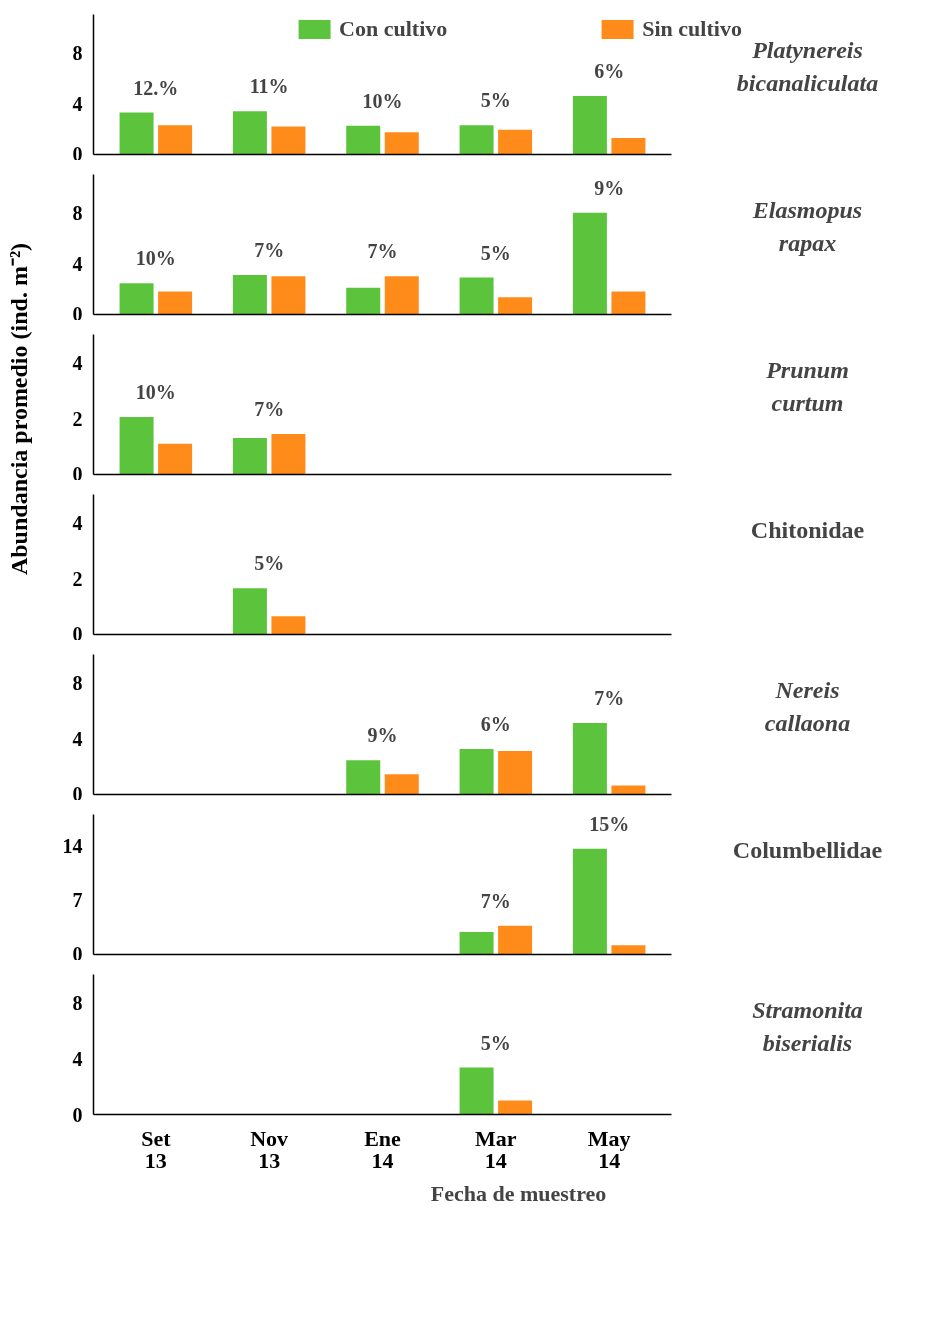 The height and width of the screenshot is (1320, 947). What do you see at coordinates (18, 409) in the screenshot?
I see `y-axis-title: Abundancia promedio (ind. m⁻²)` at bounding box center [18, 409].